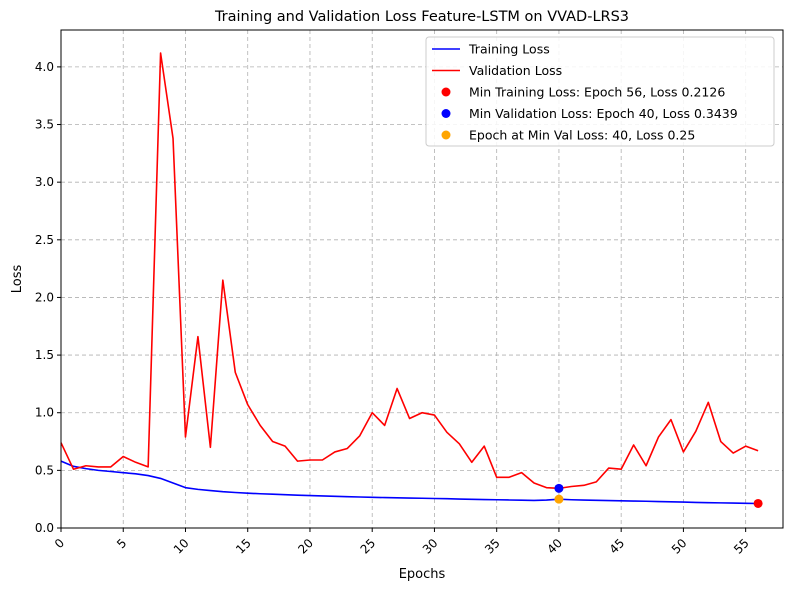  I want to click on x-tick-label: 25, so click(368, 546).